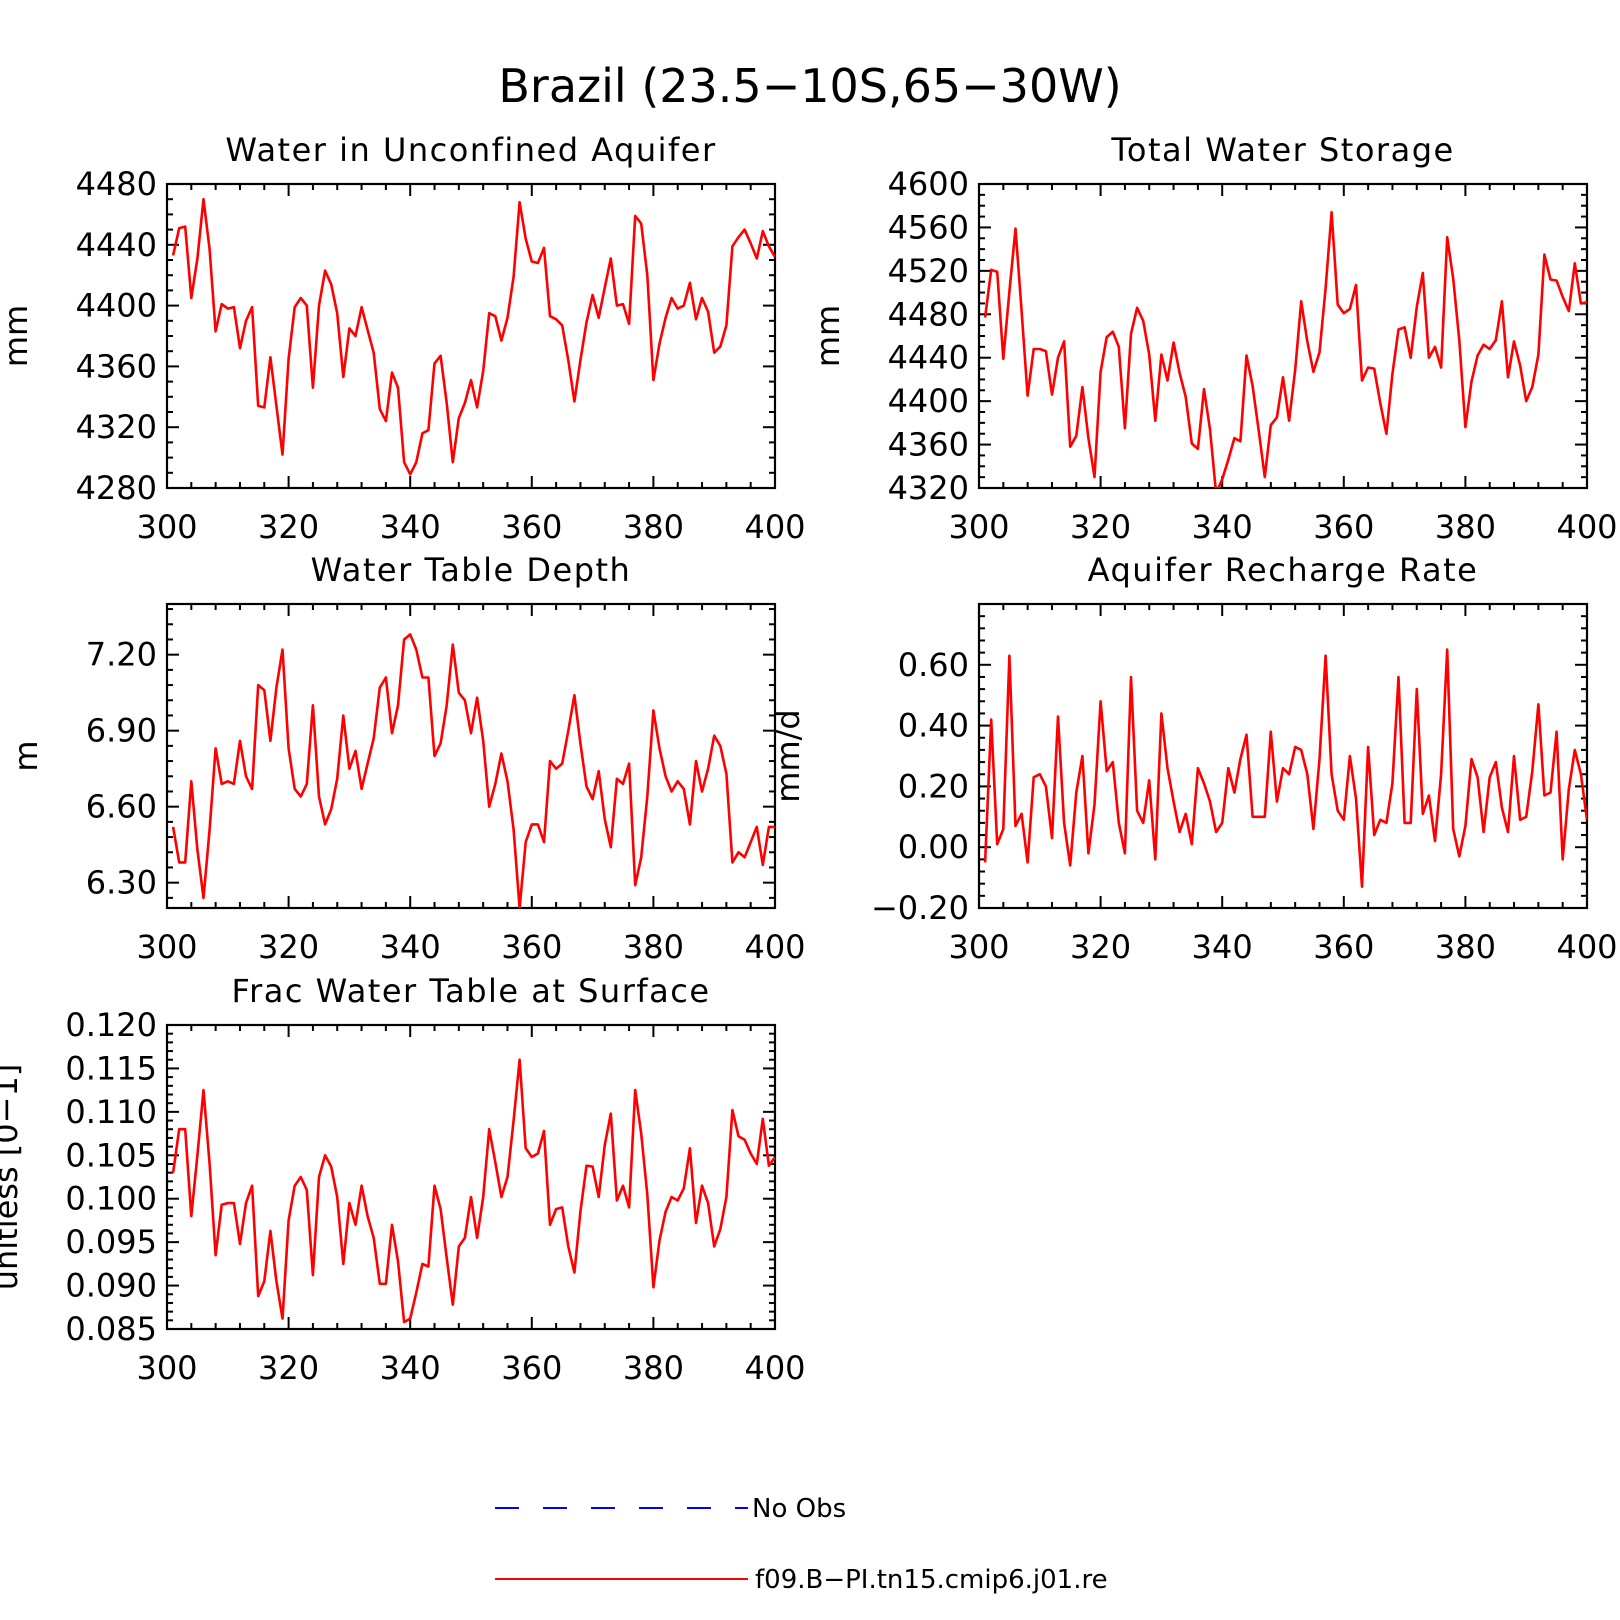  Describe the element at coordinates (121, 655) in the screenshot. I see `y-tick-label: 7.20` at that location.